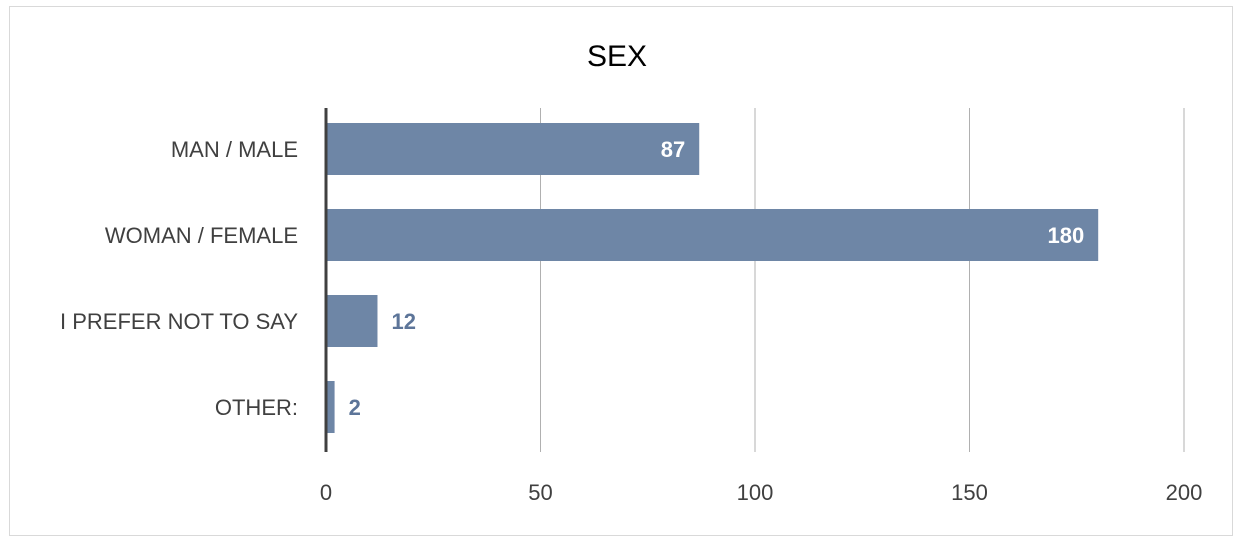 This screenshot has width=1235, height=536. I want to click on x-tick-label: 0, so click(326, 492).